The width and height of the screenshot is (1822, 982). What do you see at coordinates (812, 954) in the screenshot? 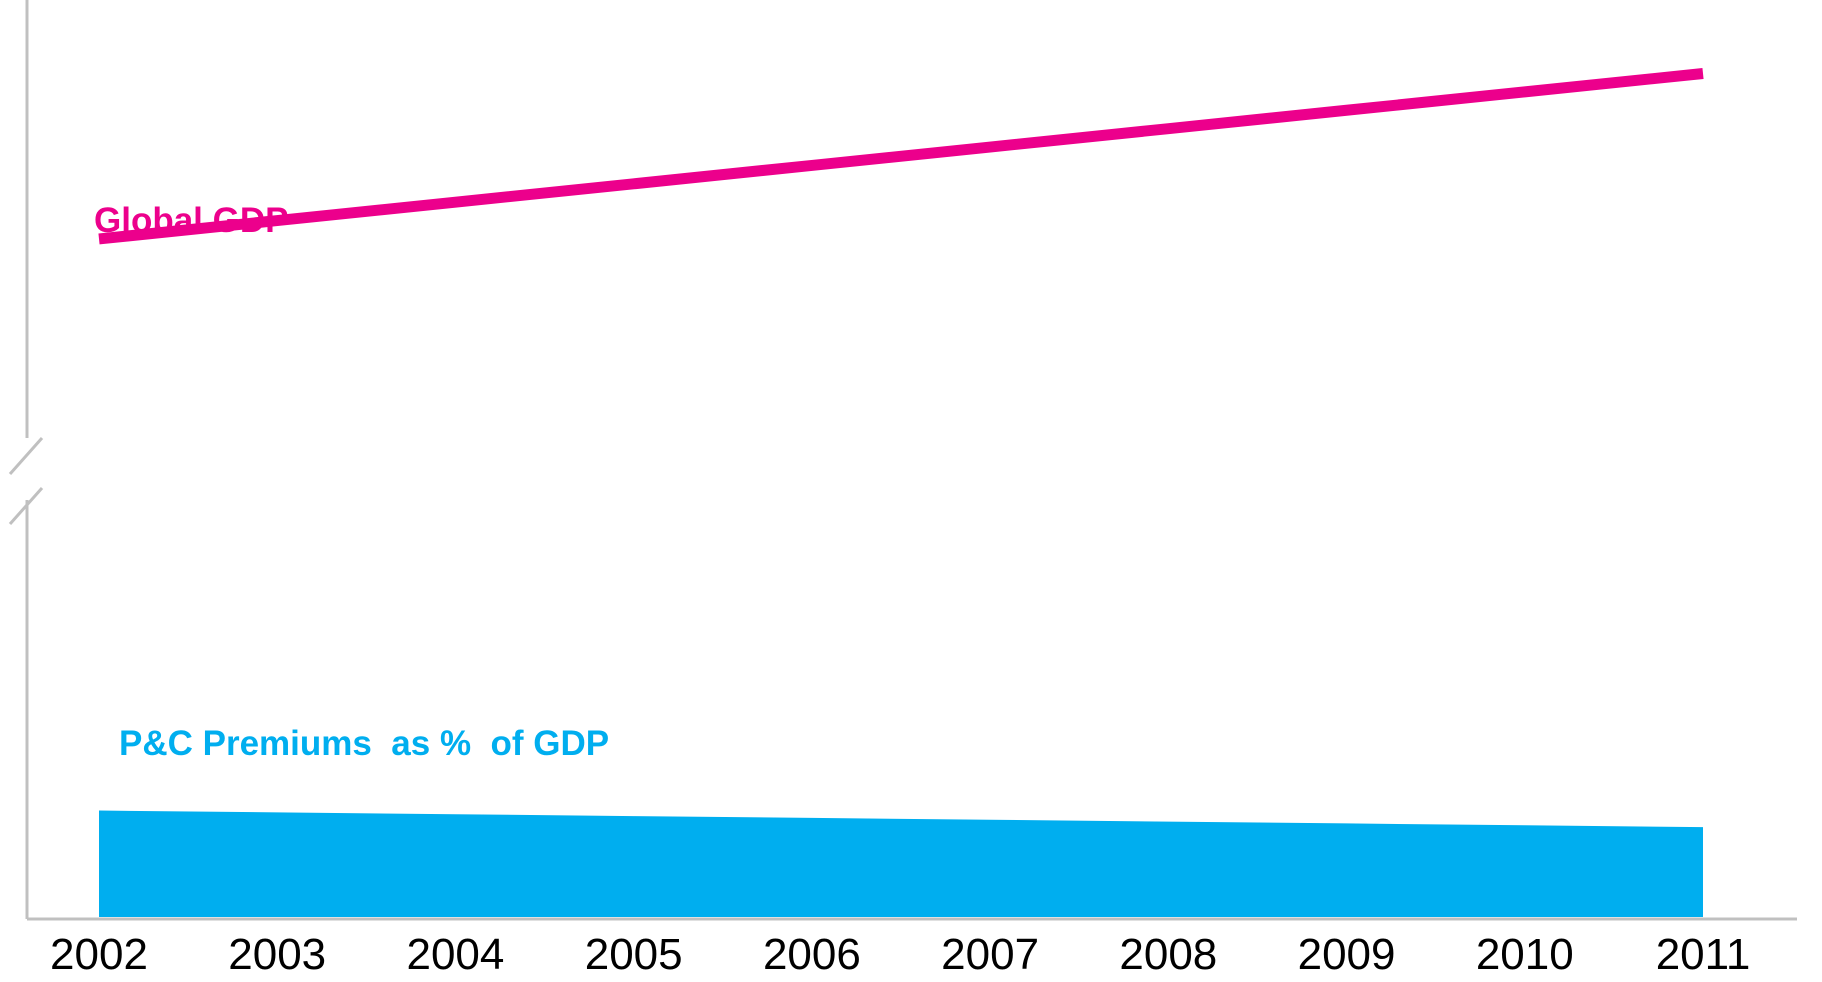
I see `x-tick-label-2006: 2006` at bounding box center [812, 954].